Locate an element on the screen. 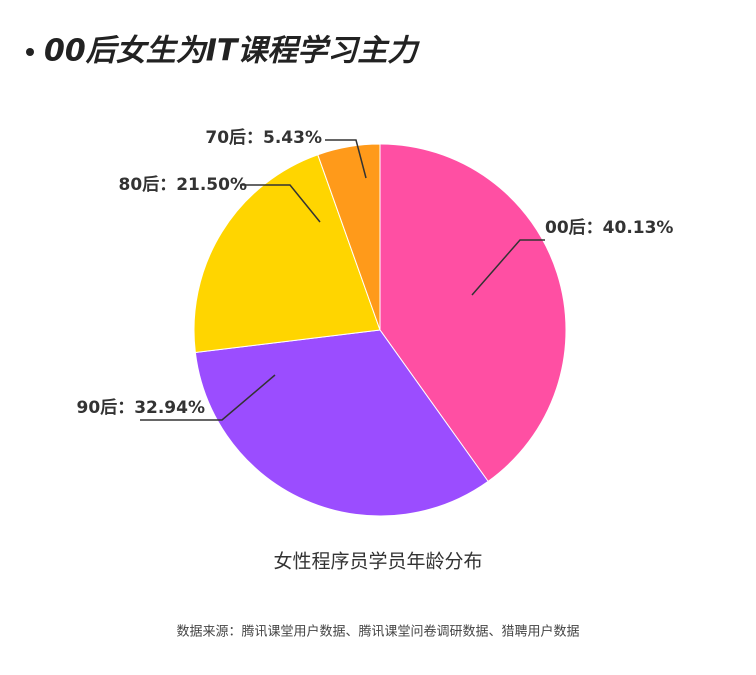  value-label: 00后：40.13% is located at coordinates (609, 228).